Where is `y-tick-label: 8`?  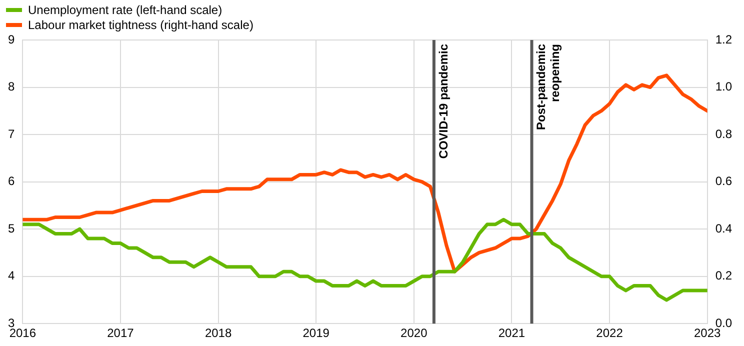 y-tick-label: 8 is located at coordinates (11, 87).